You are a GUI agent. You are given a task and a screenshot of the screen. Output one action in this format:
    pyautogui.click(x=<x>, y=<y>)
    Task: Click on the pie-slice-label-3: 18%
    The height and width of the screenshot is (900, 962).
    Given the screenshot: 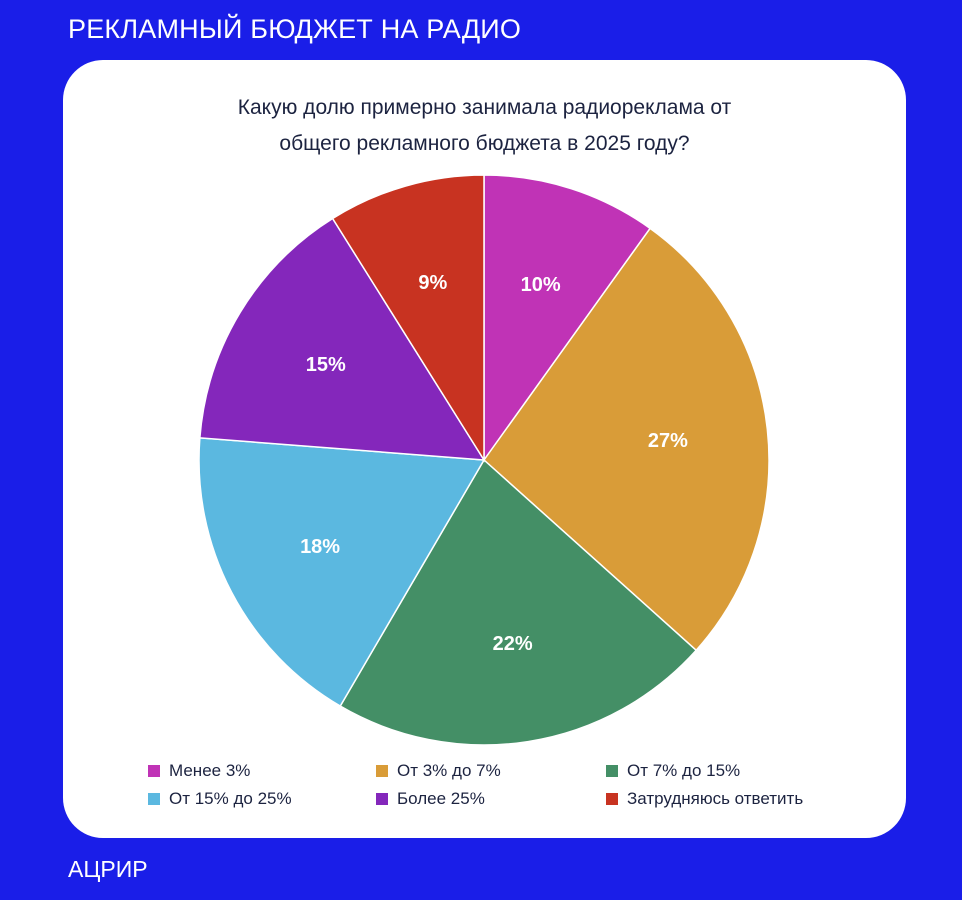 What is the action you would take?
    pyautogui.click(x=320, y=547)
    